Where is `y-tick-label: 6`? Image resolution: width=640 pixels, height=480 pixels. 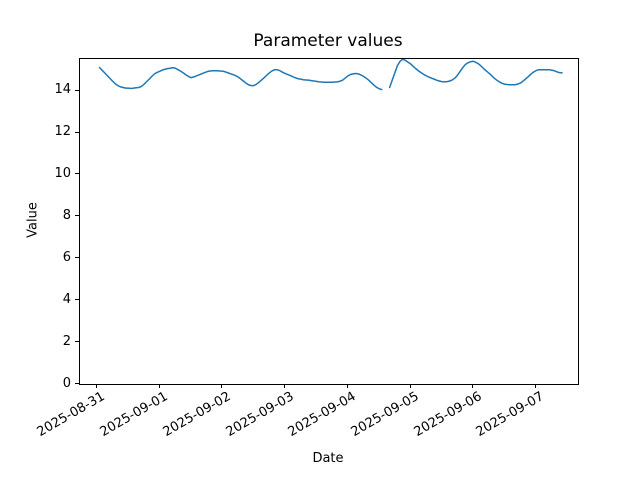
y-tick-label: 6 is located at coordinates (66, 257).